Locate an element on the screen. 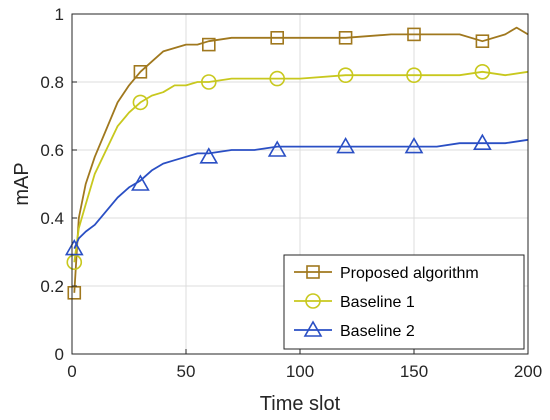 The height and width of the screenshot is (420, 550). legend-box is located at coordinates (404, 302).